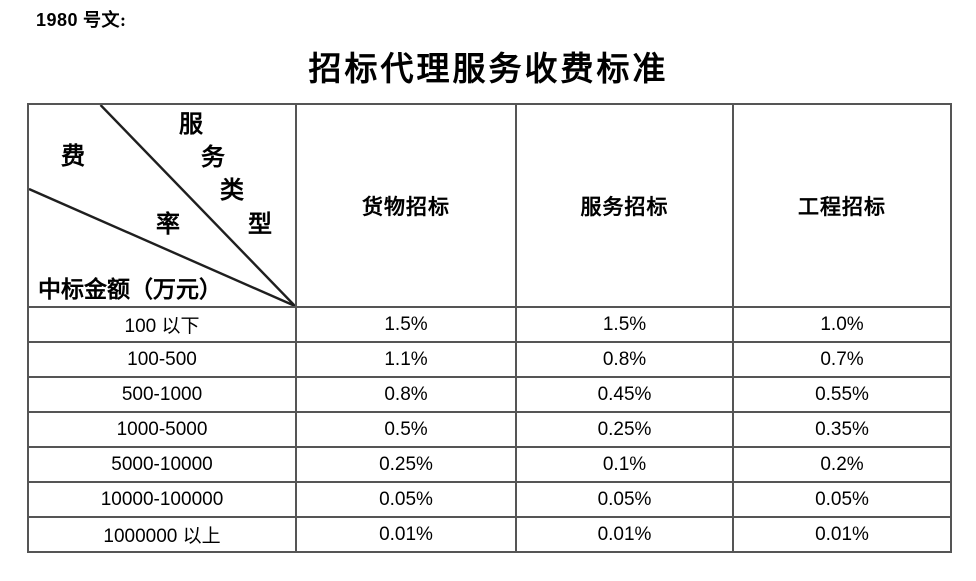 This screenshot has height=581, width=976. What do you see at coordinates (102, 20) in the screenshot?
I see `doc-number-suffix: 号文:` at bounding box center [102, 20].